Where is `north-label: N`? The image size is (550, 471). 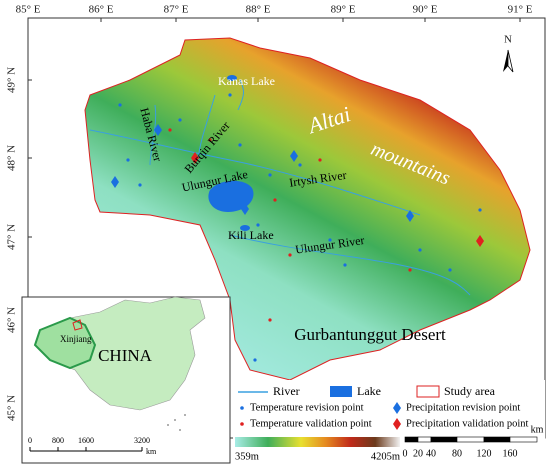 north-label: N is located at coordinates (508, 40).